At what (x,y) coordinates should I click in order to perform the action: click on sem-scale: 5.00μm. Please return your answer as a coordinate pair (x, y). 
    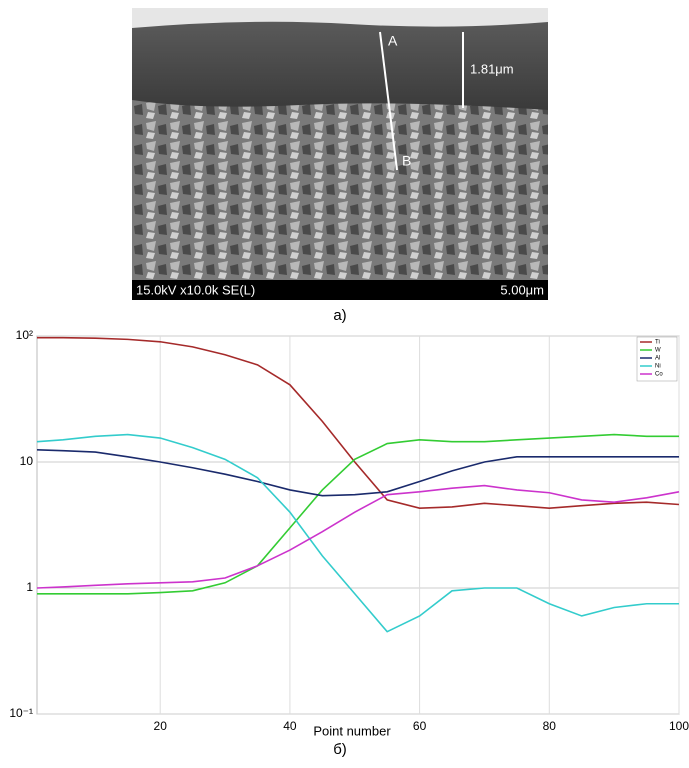
    Looking at the image, I should click on (522, 289).